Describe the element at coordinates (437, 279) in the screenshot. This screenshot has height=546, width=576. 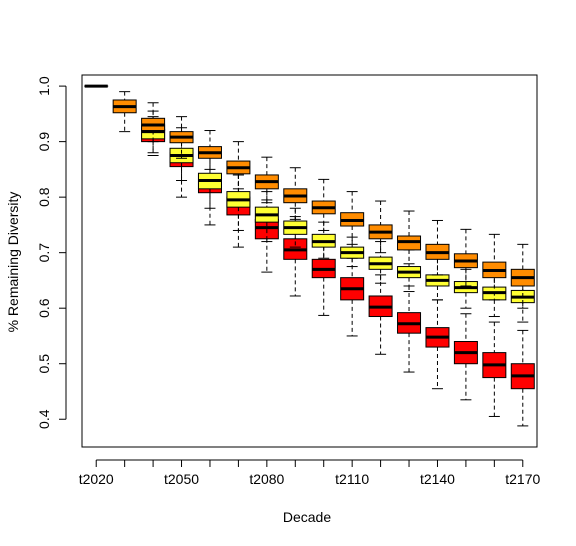
I see `box-13-b` at that location.